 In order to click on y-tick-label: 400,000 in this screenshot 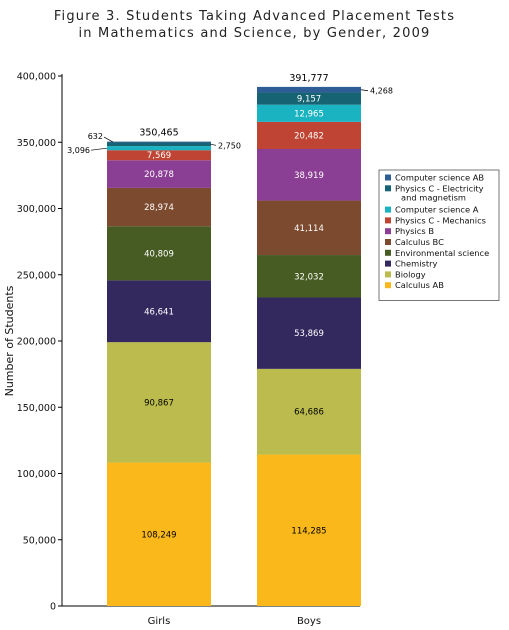, I will do `click(36, 77)`.